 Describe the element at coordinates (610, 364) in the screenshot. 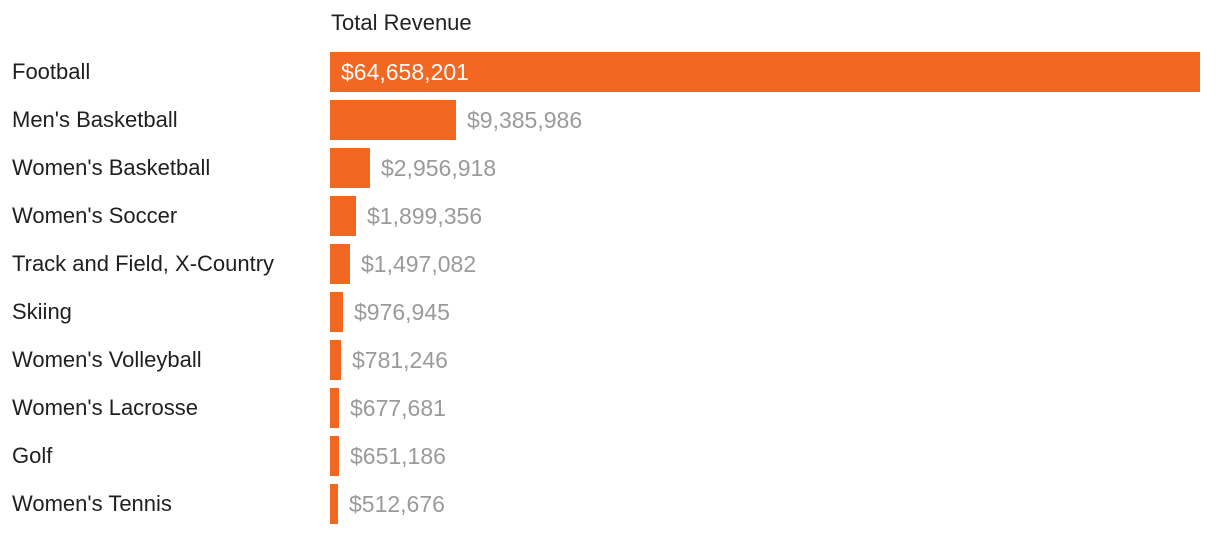

I see `bar-row: Women's Volleyball $781,246` at that location.